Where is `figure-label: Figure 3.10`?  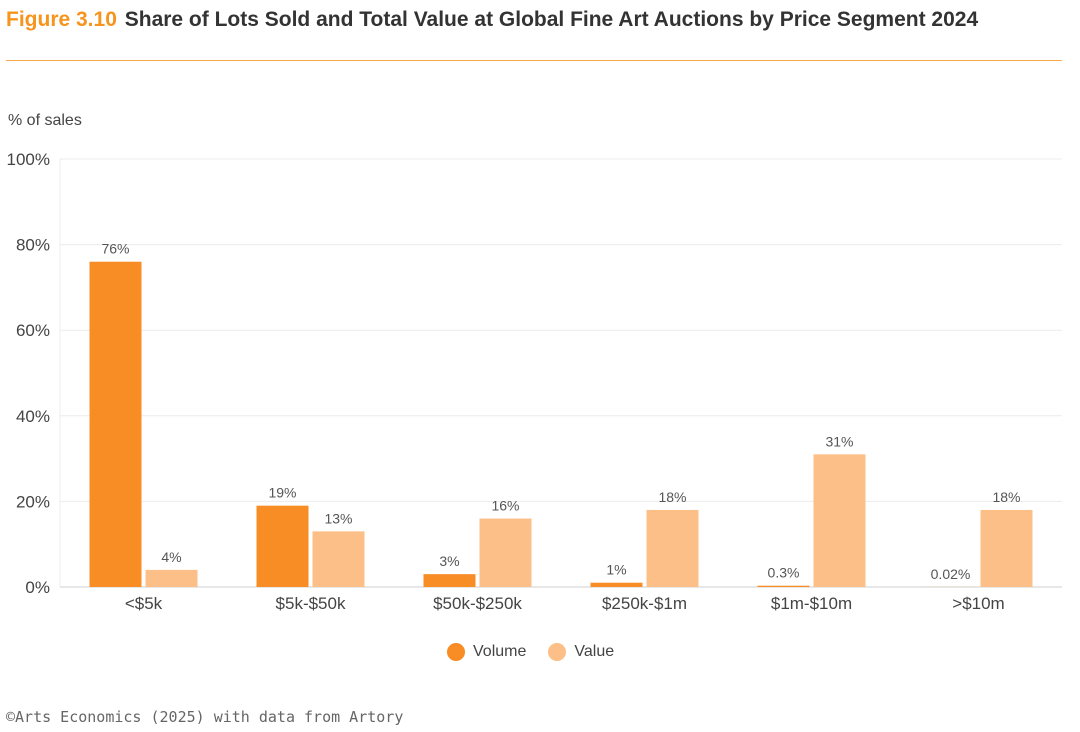 figure-label: Figure 3.10 is located at coordinates (61, 19).